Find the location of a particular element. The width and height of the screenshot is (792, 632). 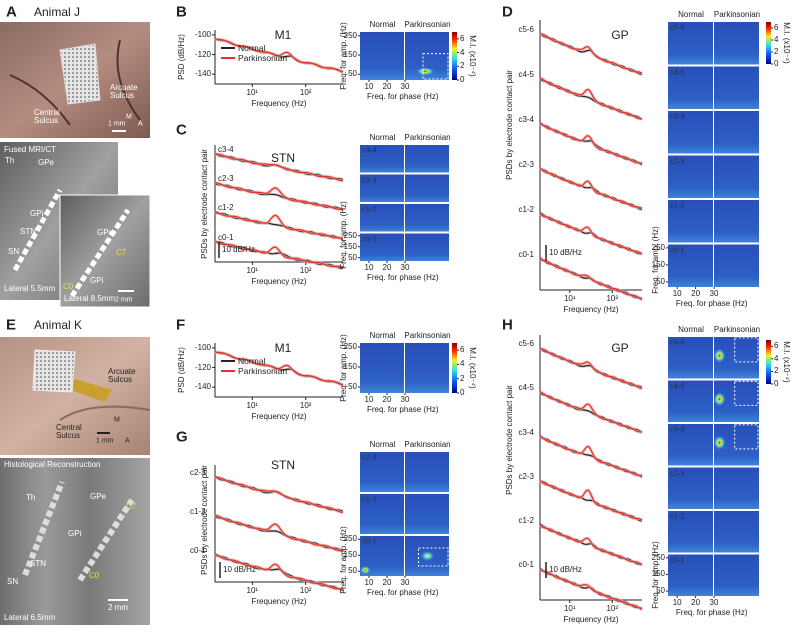

label: Central Sulcus is located at coordinates (69, 431).